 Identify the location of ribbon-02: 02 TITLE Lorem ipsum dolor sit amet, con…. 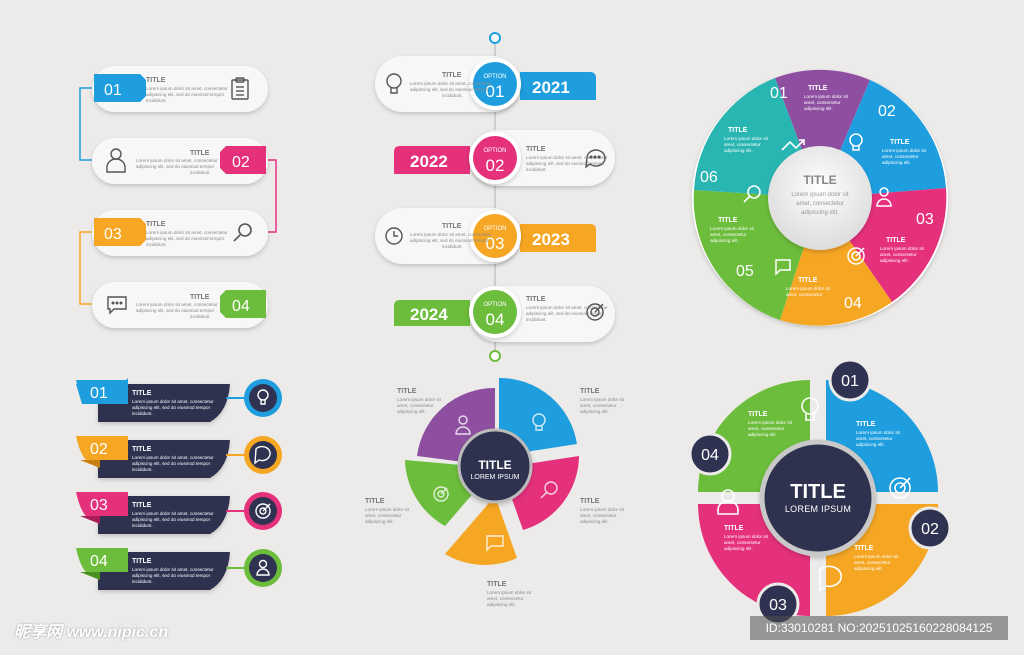
(179, 457).